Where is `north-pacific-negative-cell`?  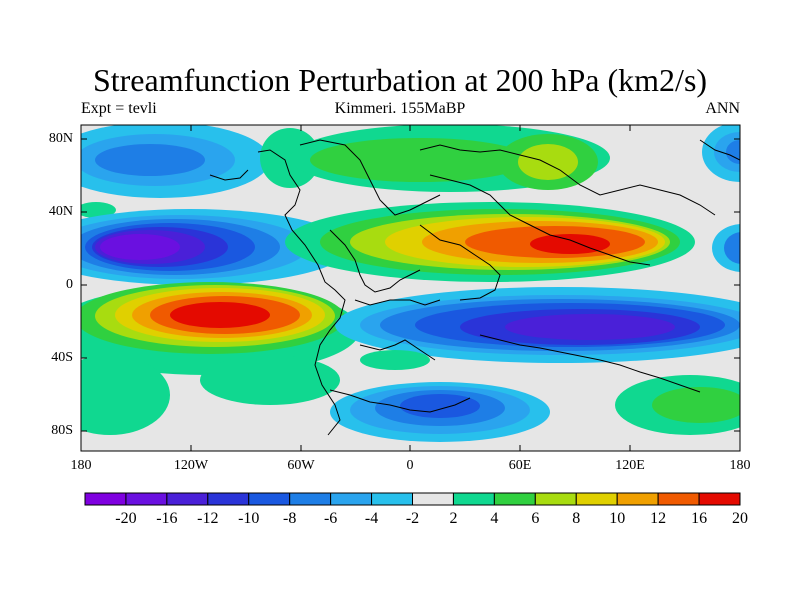 north-pacific-negative-cell is located at coordinates (175, 161).